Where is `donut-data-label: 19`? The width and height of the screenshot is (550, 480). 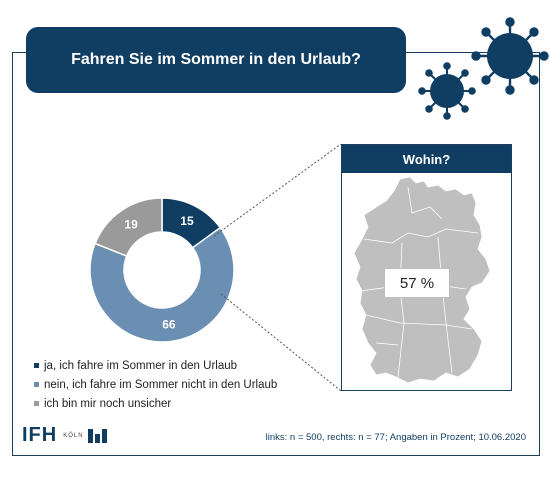 donut-data-label: 19 is located at coordinates (131, 225).